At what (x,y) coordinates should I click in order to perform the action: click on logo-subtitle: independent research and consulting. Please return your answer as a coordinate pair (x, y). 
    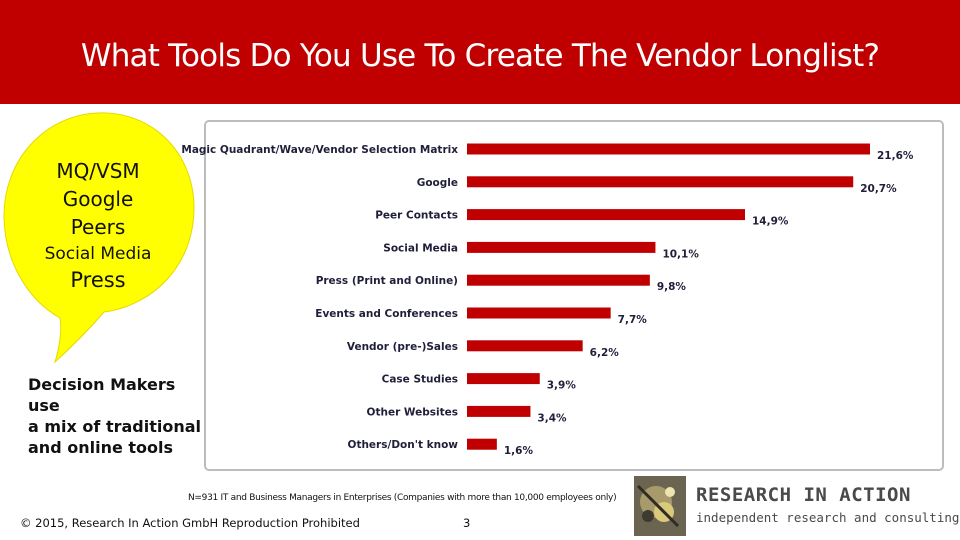
    Looking at the image, I should click on (828, 517).